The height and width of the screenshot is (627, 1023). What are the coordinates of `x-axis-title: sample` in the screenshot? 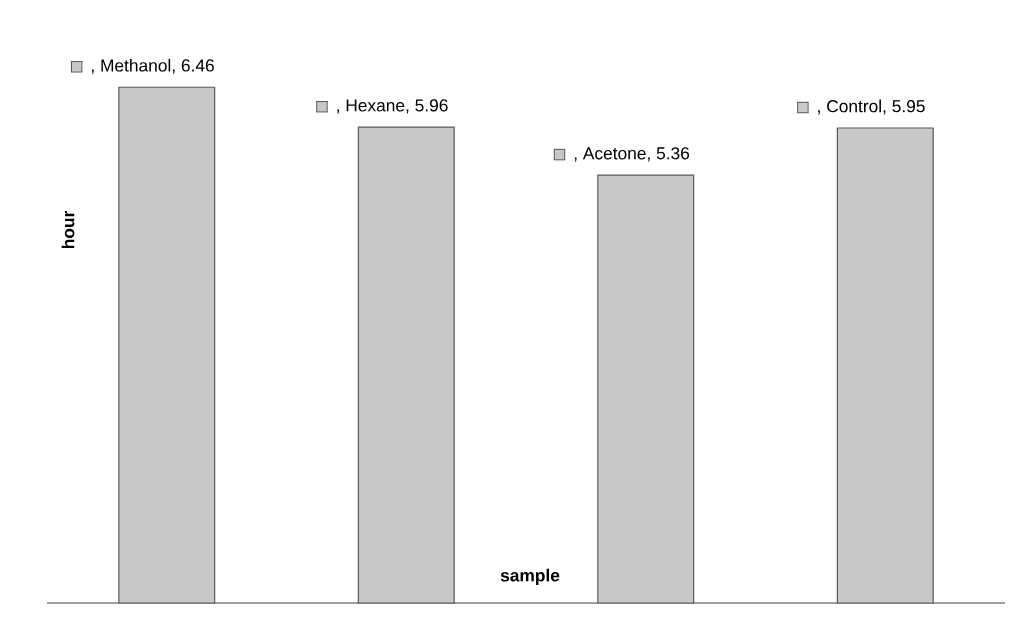 It's located at (530, 576).